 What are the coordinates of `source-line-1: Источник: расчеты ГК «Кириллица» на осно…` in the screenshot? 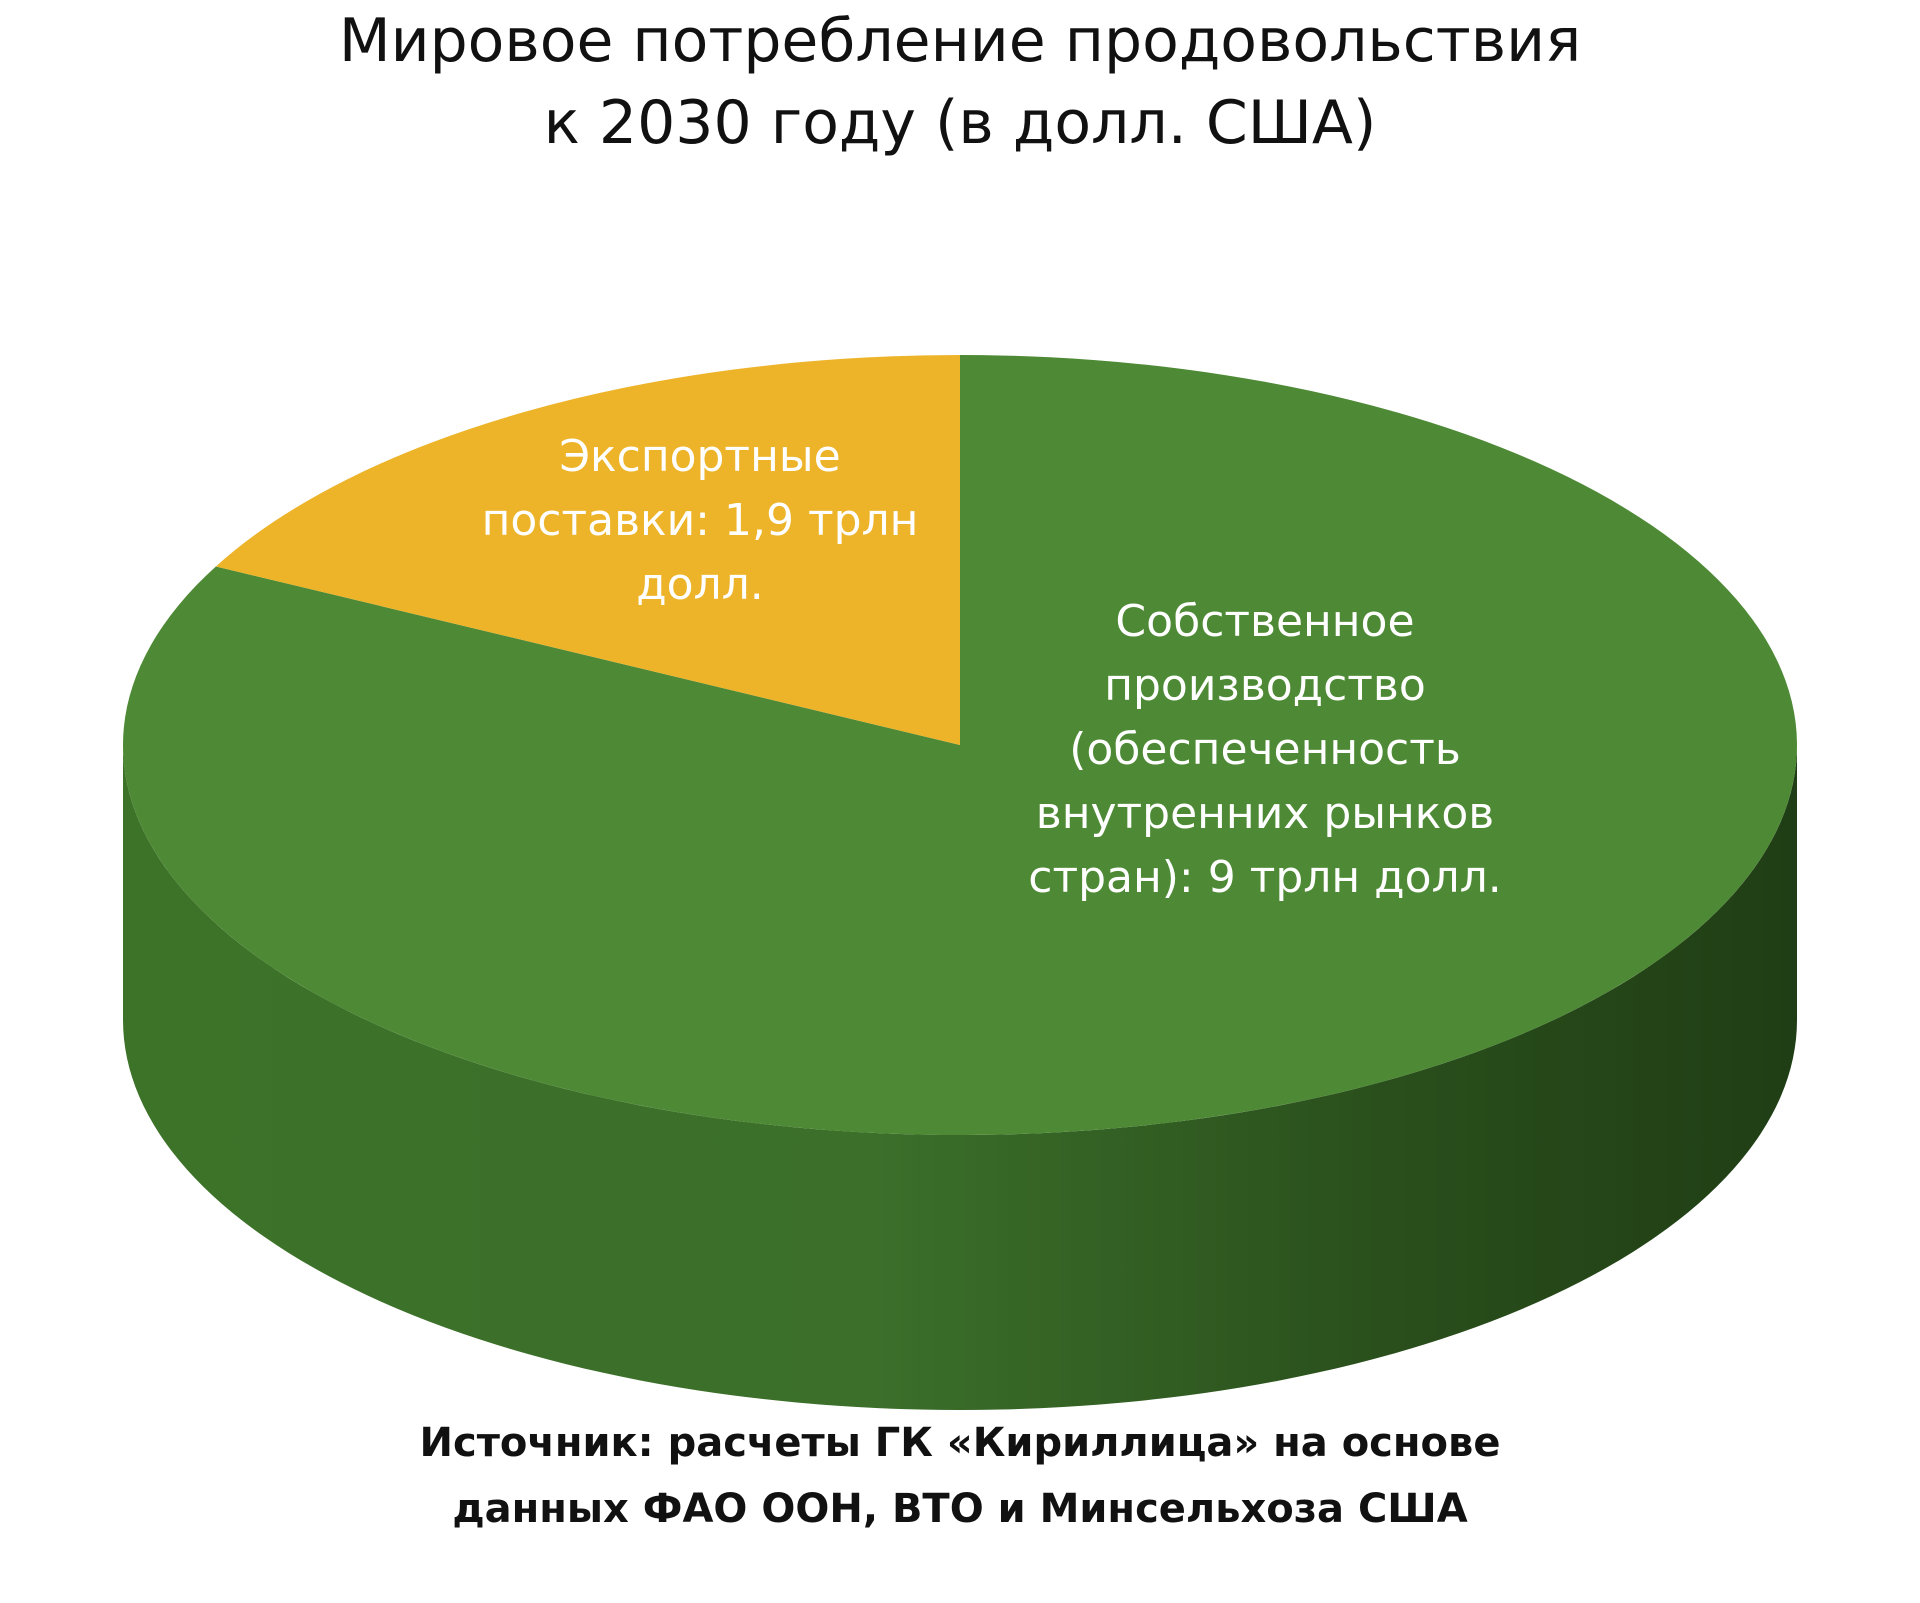 It's located at (960, 1443).